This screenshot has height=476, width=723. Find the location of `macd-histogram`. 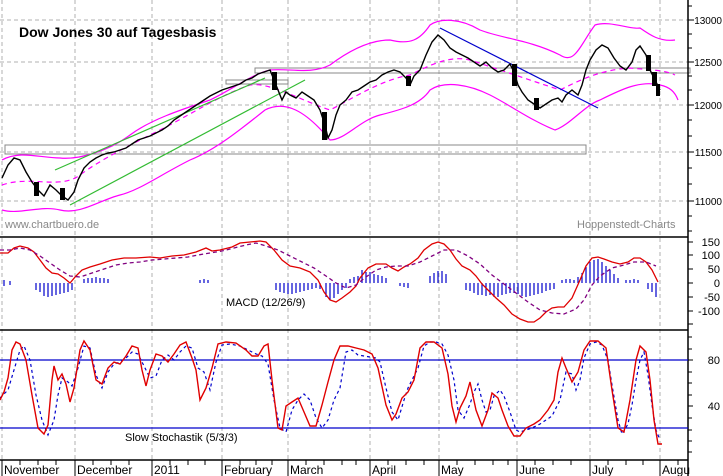

macd-histogram is located at coordinates (330, 279).